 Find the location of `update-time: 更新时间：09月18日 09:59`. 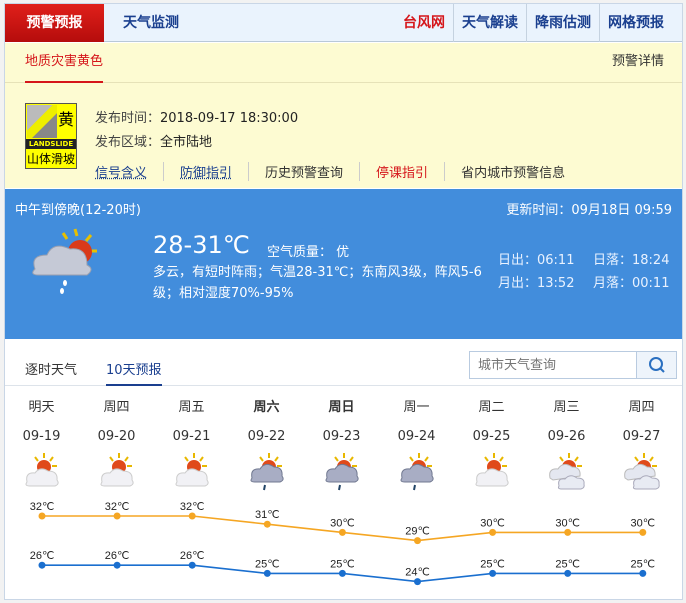

update-time: 更新时间：09月18日 09:59 is located at coordinates (589, 210).